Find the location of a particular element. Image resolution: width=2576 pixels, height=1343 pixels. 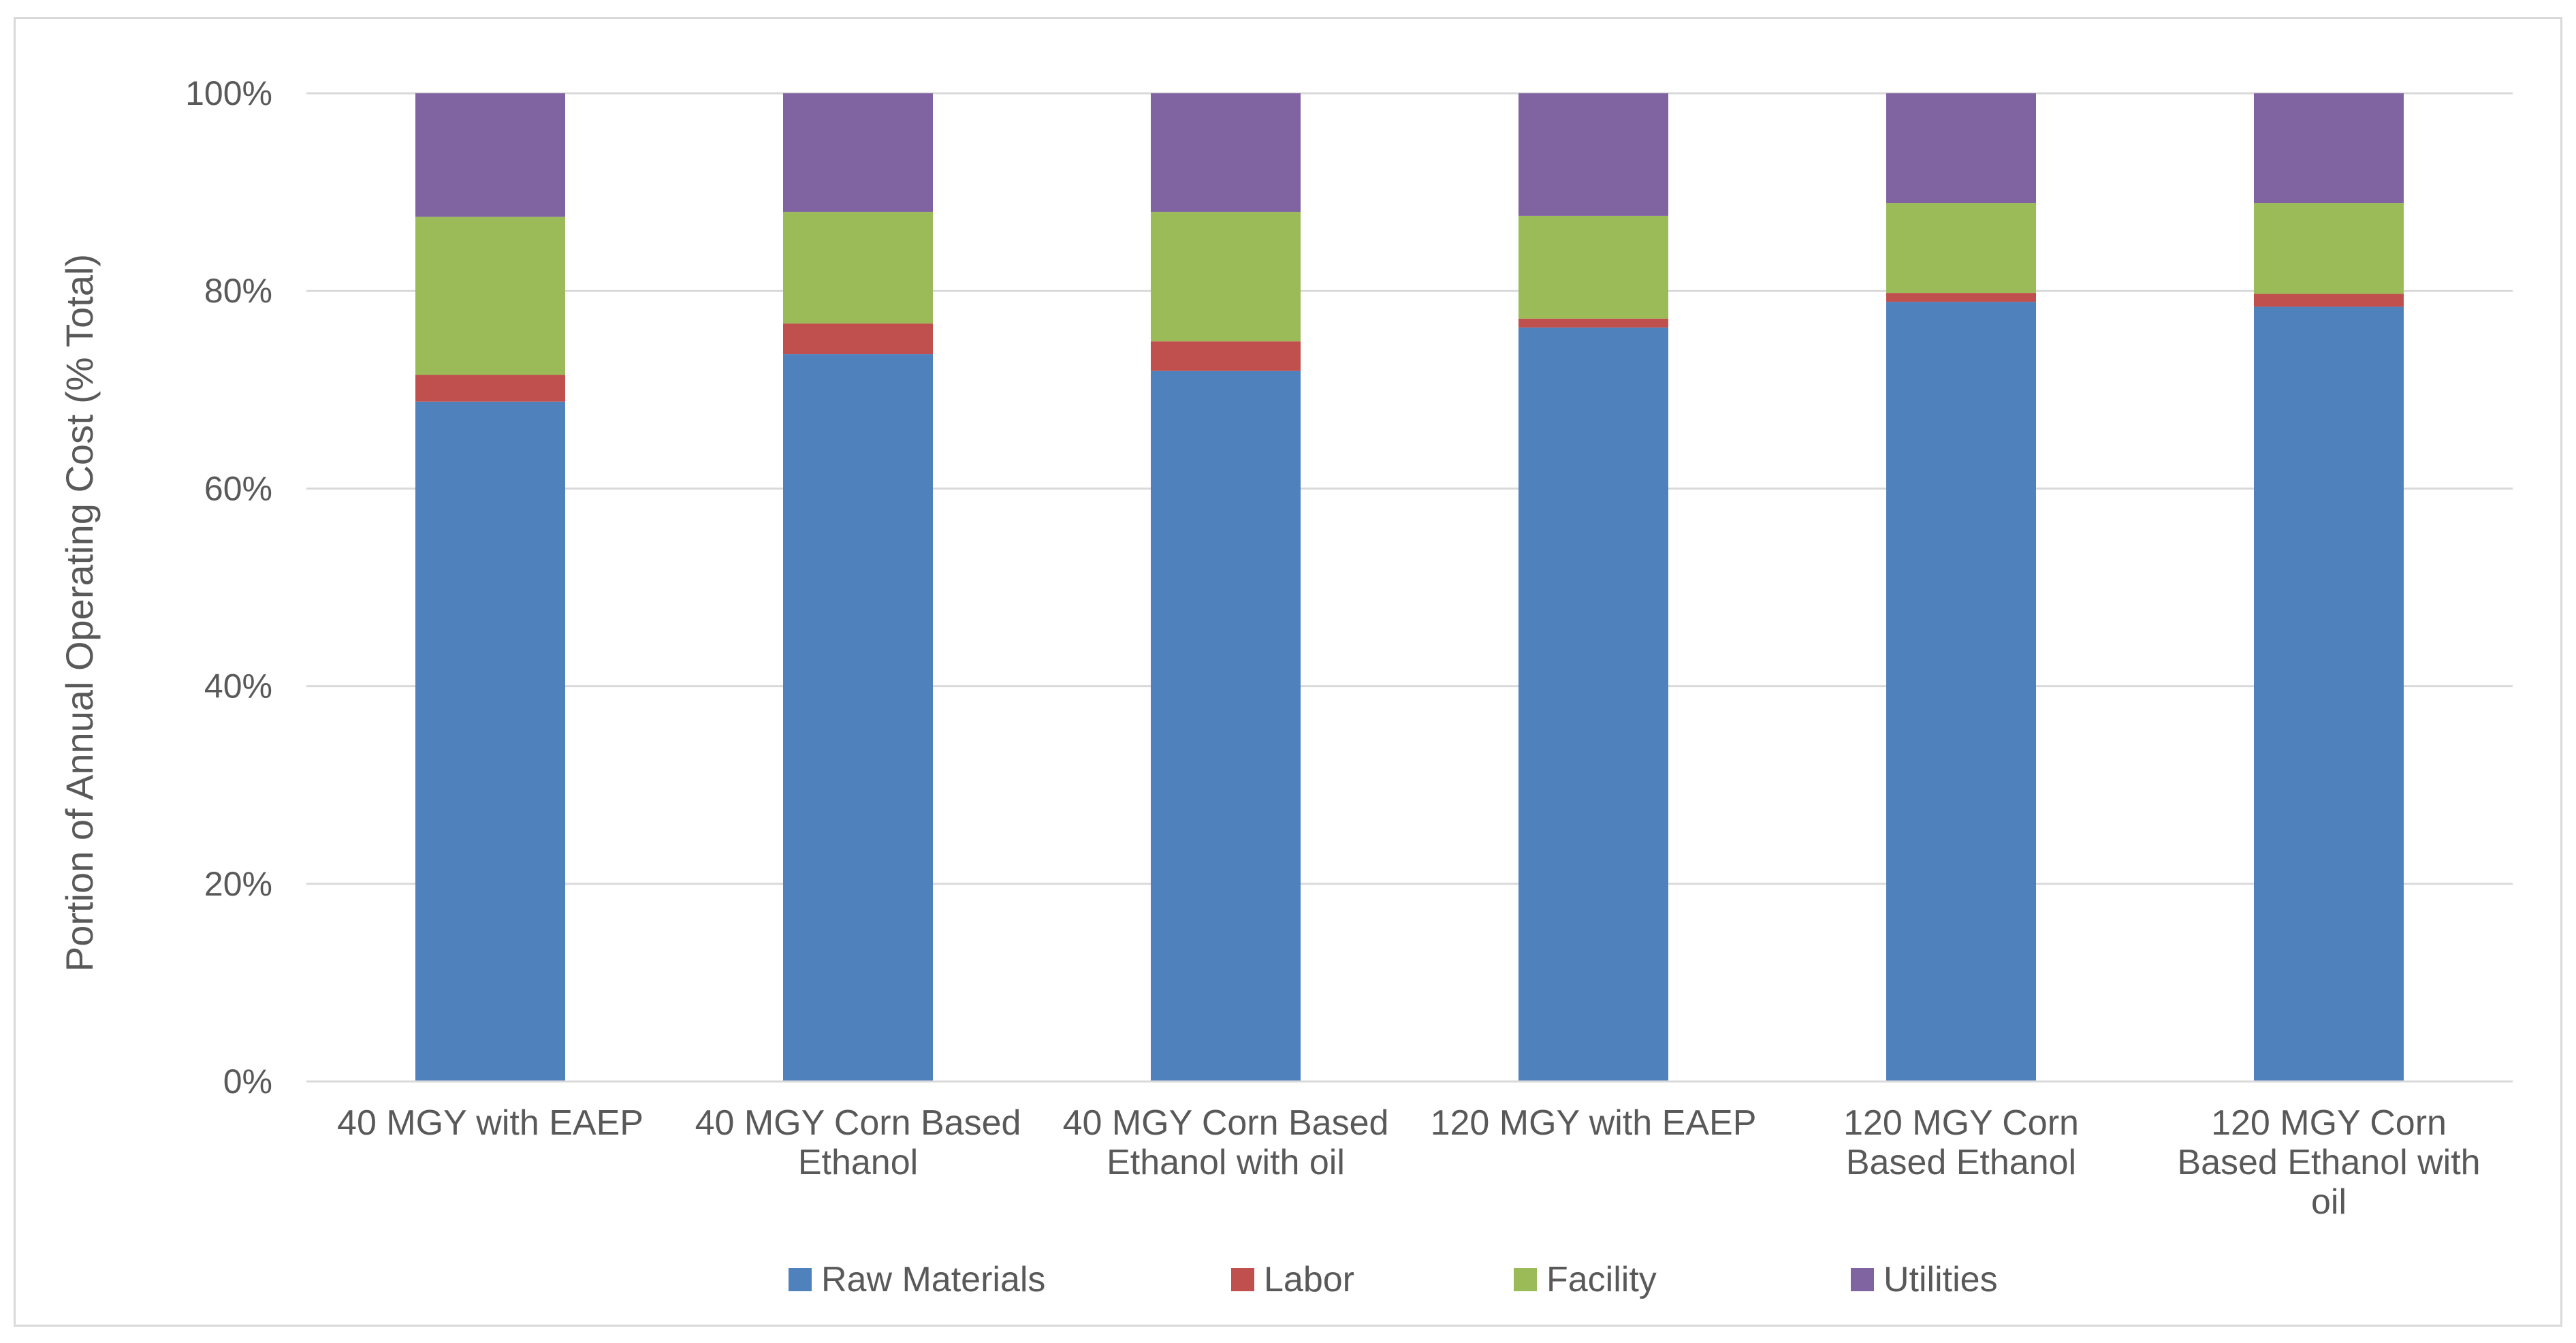

y-axis-ticks: 0% 20% 40% 60% 80% 100% is located at coordinates (228, 587).